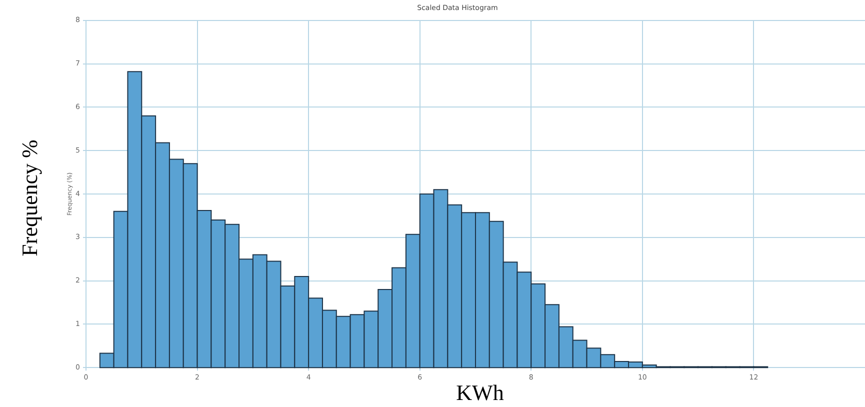 The width and height of the screenshot is (865, 407). Describe the element at coordinates (30, 198) in the screenshot. I see `y-axis-title: Frequency %` at that location.